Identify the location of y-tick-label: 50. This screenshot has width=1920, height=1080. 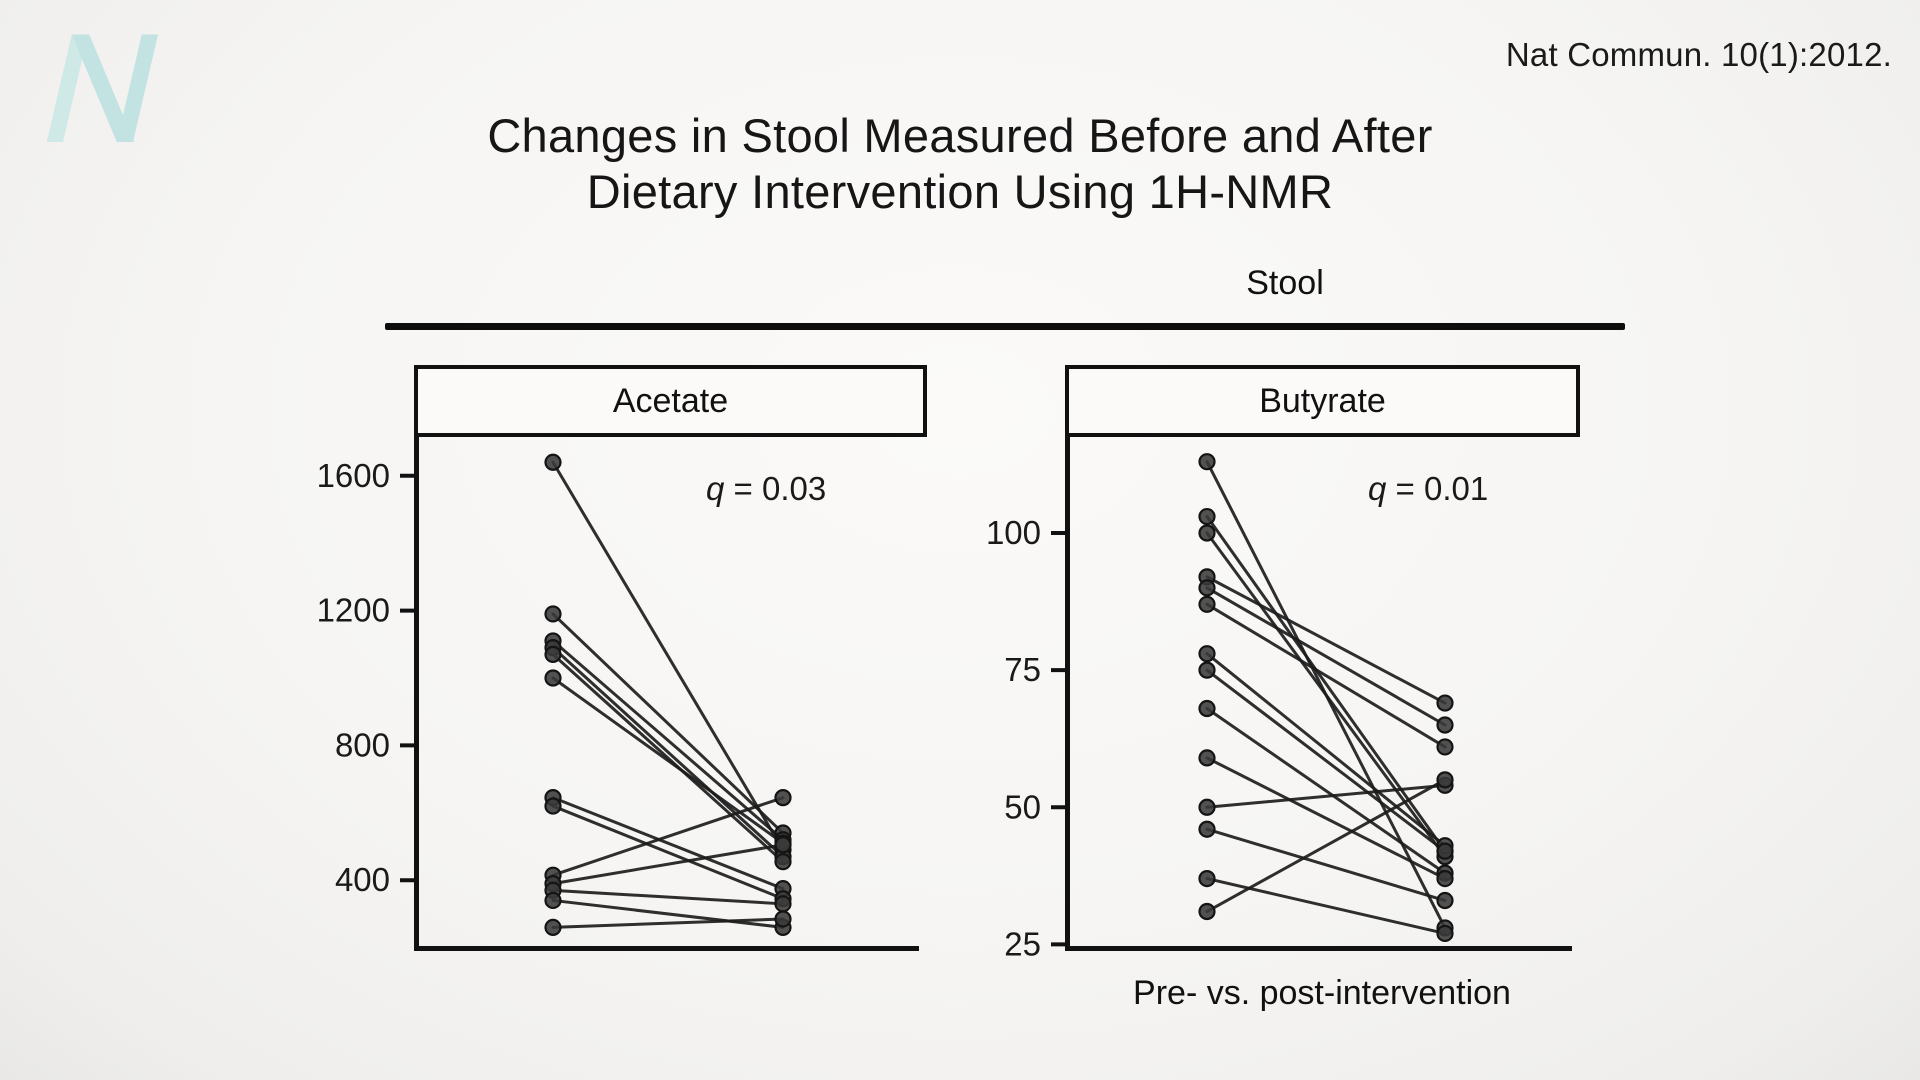
(1022, 806).